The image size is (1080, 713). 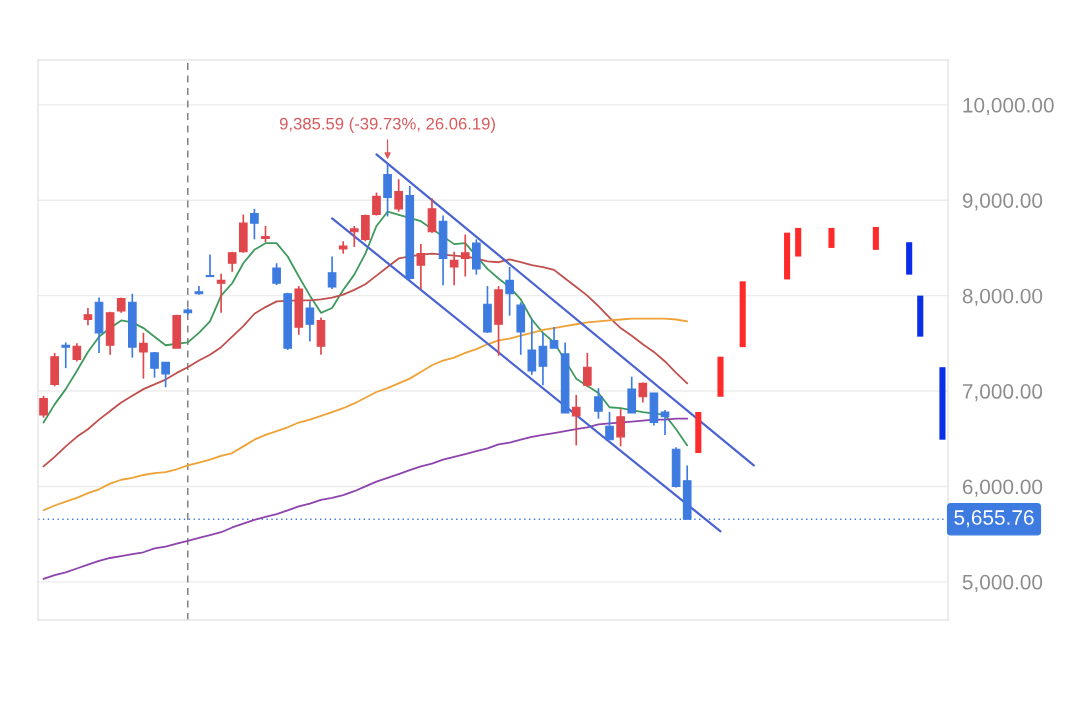 What do you see at coordinates (1002, 583) in the screenshot?
I see `y-tick-label: 5,000.00` at bounding box center [1002, 583].